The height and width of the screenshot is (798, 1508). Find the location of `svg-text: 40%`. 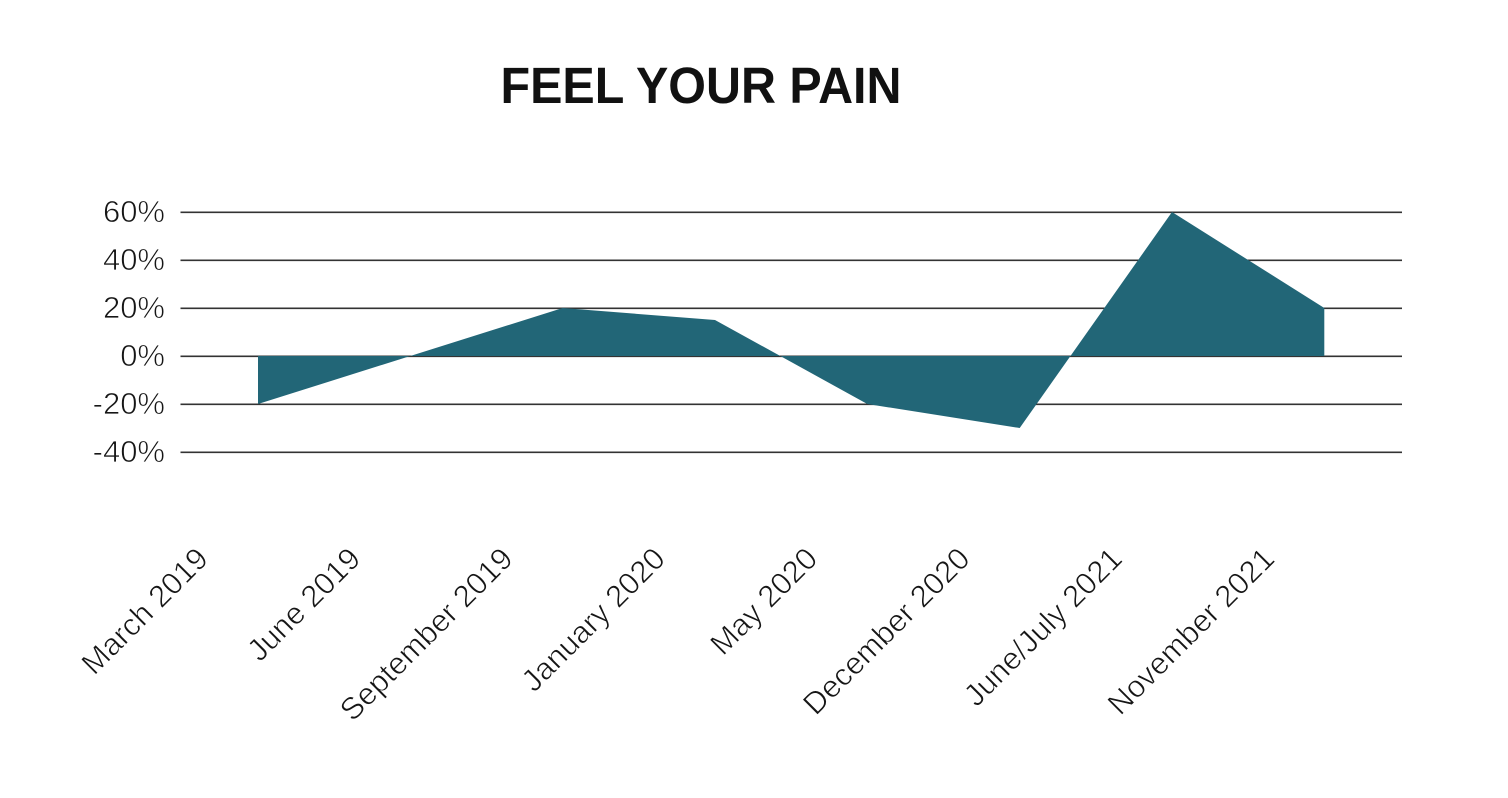

svg-text: 40% is located at coordinates (134, 259).